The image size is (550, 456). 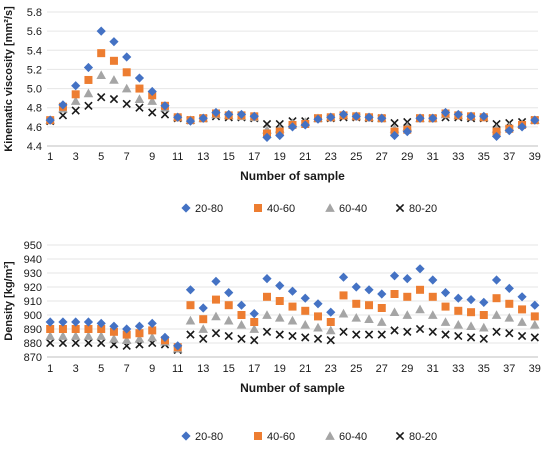 I want to click on y-tick-label: 910, so click(x=33, y=302).